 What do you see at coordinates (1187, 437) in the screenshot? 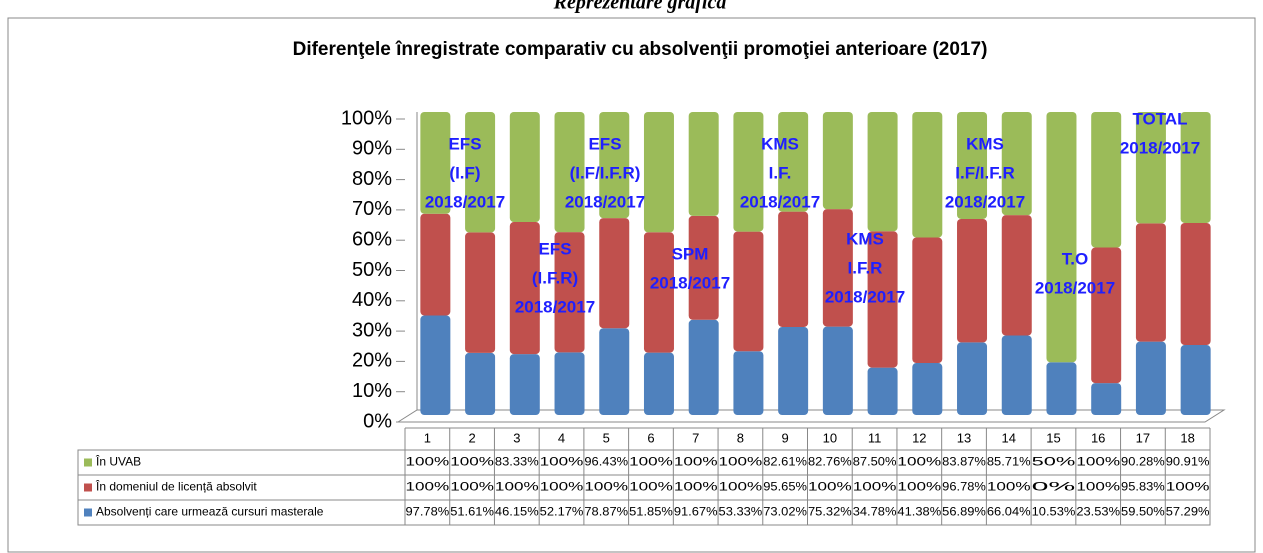
I see `x-tick-label: 18` at bounding box center [1187, 437].